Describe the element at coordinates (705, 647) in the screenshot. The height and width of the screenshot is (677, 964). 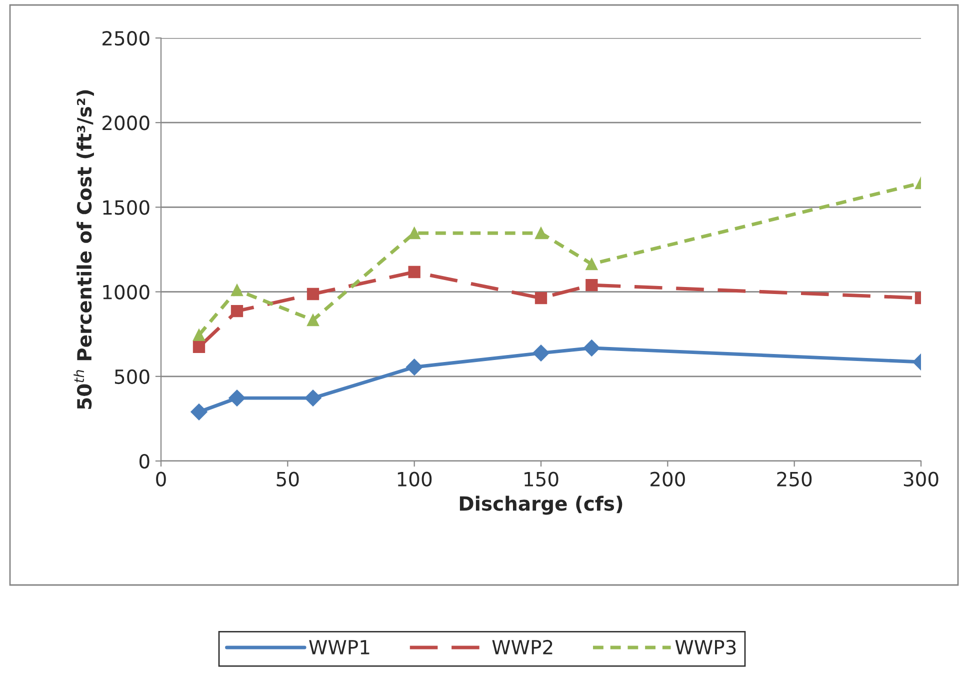
I see `legend-label: WWP3` at that location.